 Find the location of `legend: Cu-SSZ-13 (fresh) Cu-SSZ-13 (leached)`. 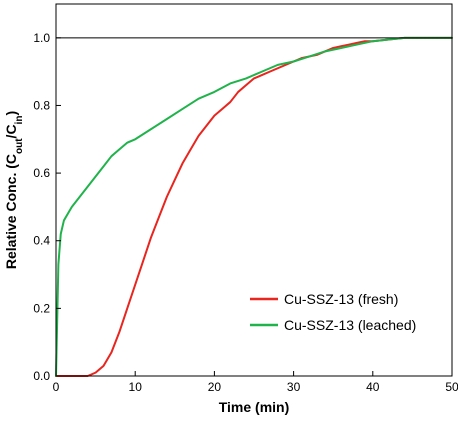

legend: Cu-SSZ-13 (fresh) Cu-SSZ-13 (leached) is located at coordinates (333, 312).